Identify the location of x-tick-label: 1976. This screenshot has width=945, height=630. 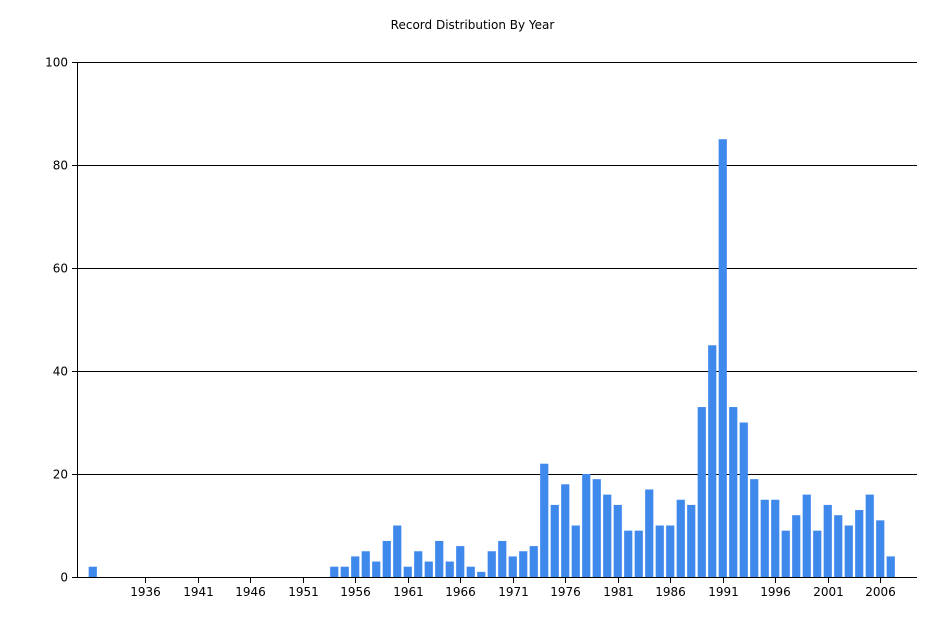
(565, 592).